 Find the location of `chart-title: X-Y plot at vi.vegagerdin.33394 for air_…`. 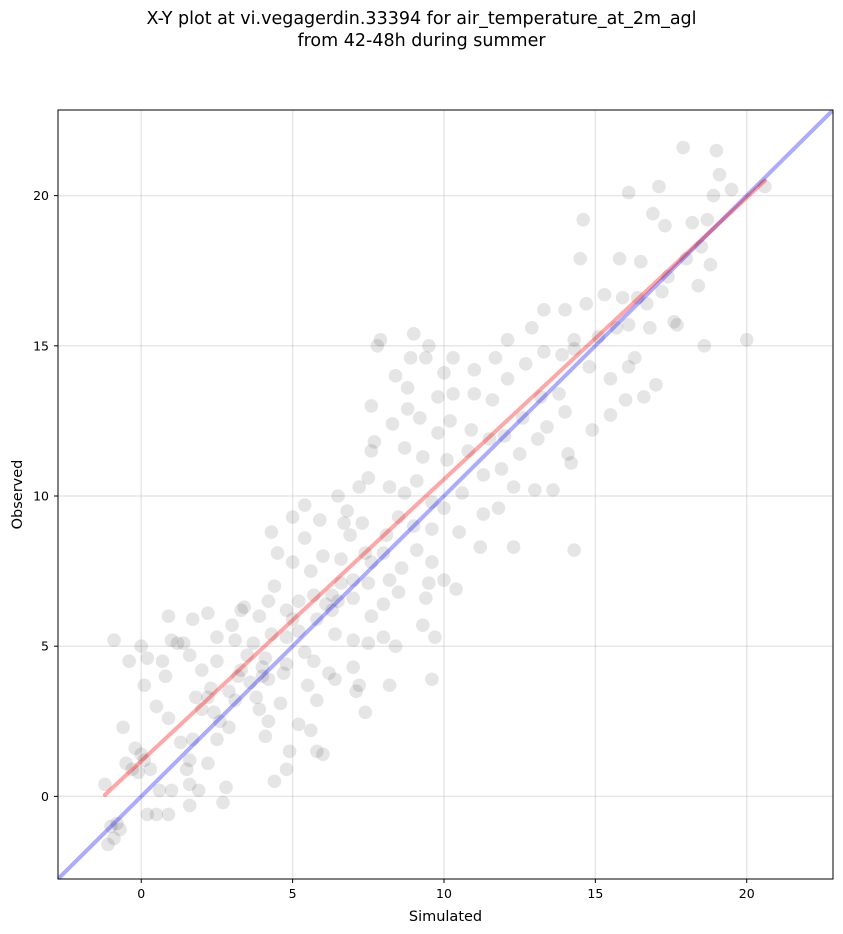

chart-title: X-Y plot at vi.vegagerdin.33394 for air_… is located at coordinates (421, 30).